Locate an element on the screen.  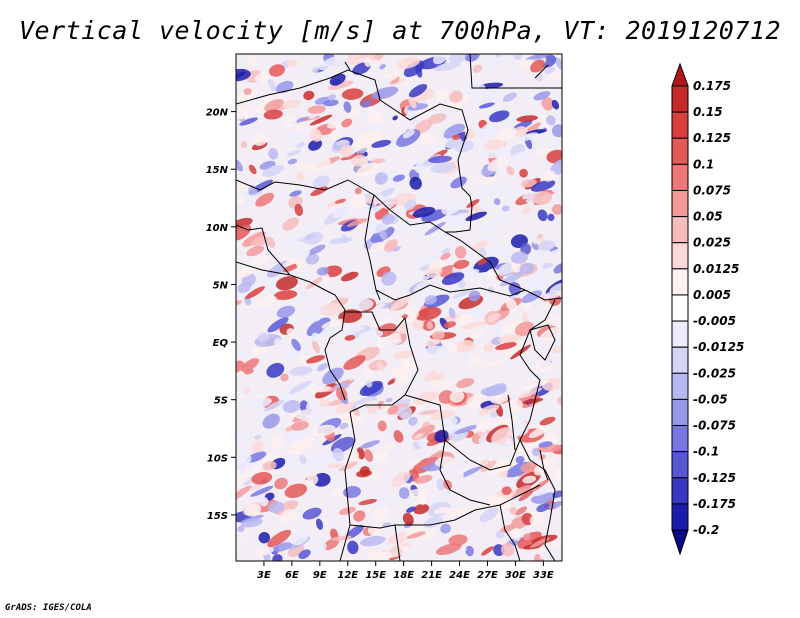
border-gulf is located at coordinates (263, 268).